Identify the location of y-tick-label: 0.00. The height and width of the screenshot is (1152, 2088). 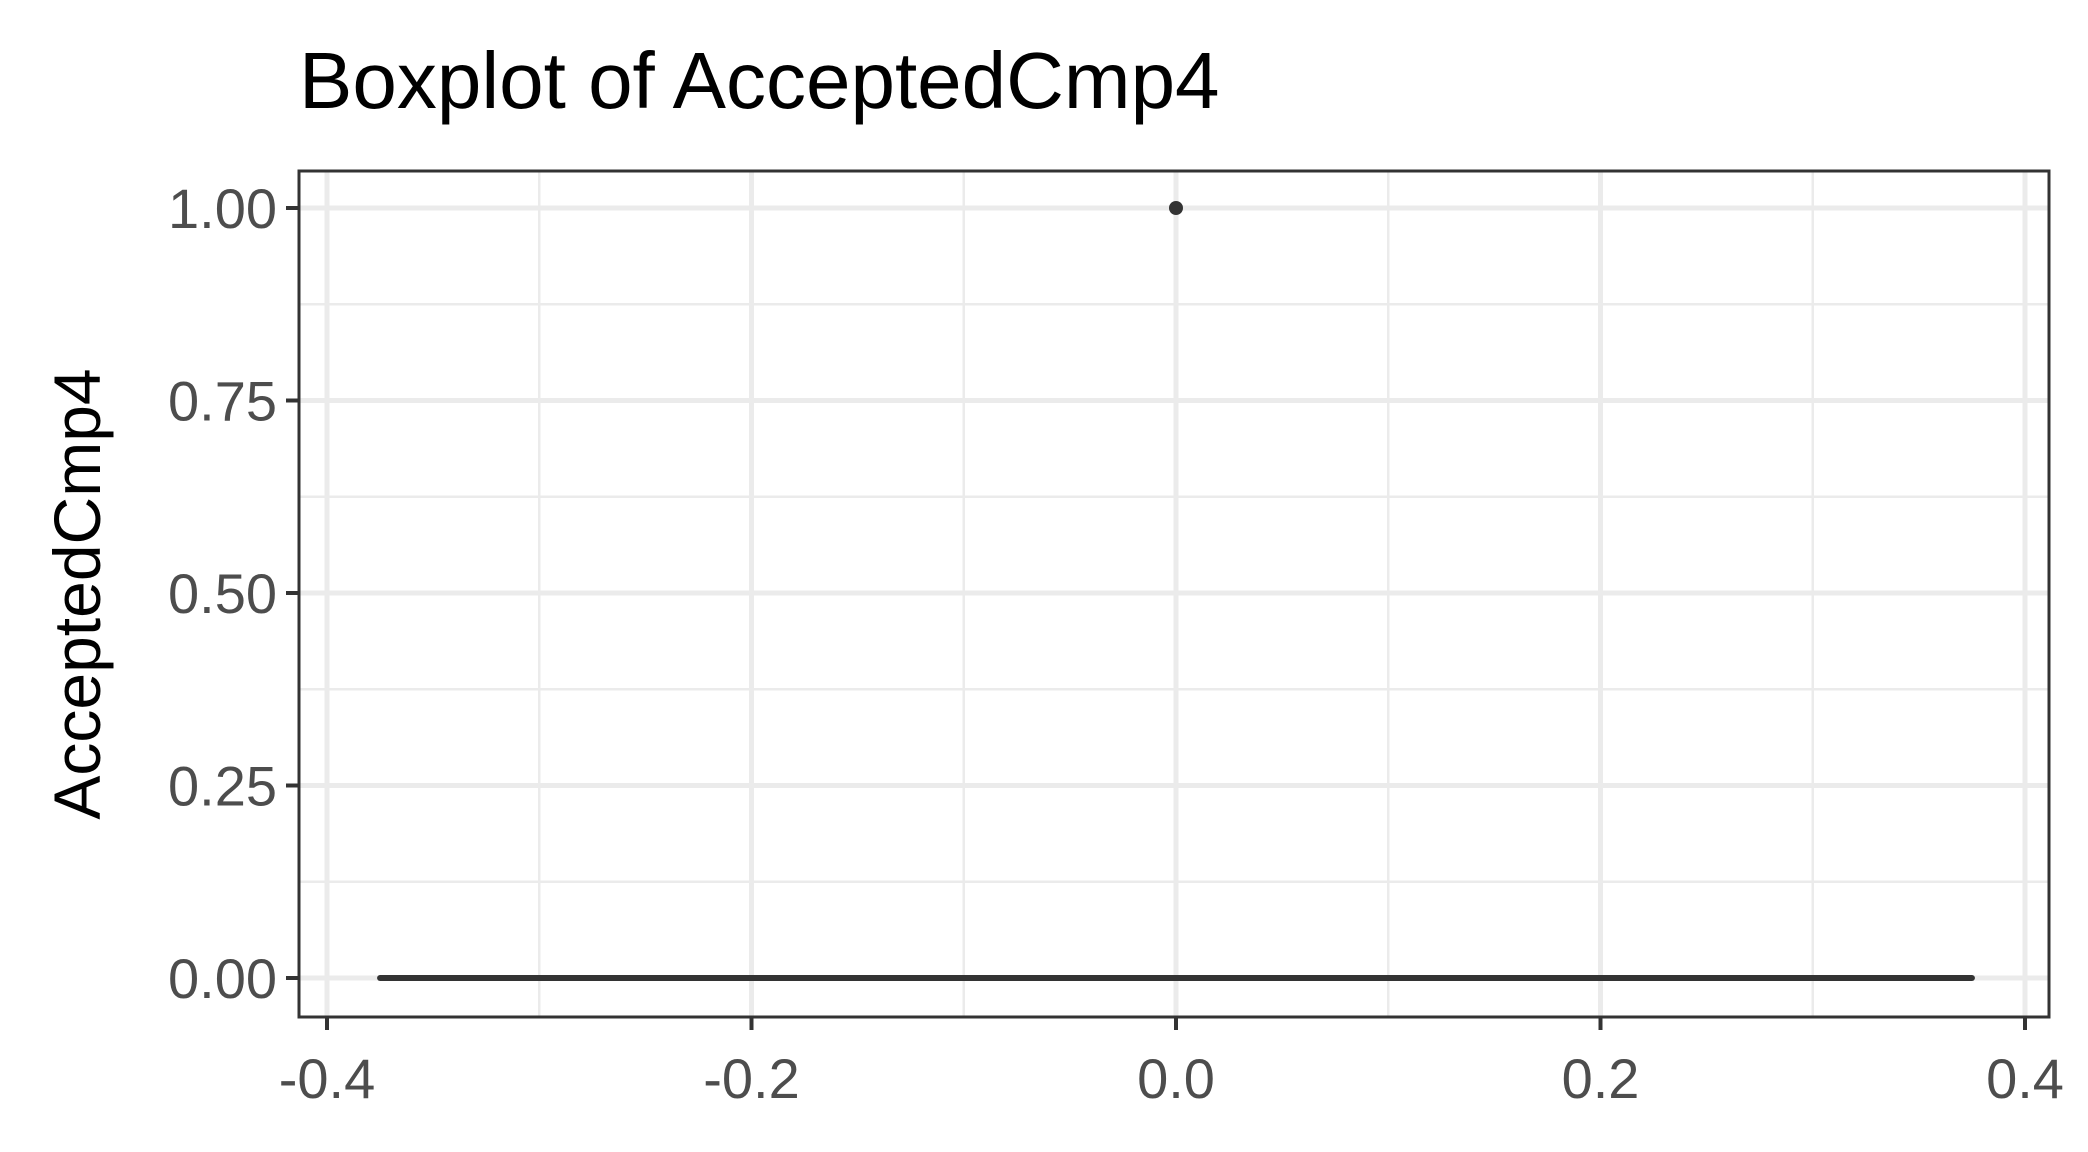
(222, 978).